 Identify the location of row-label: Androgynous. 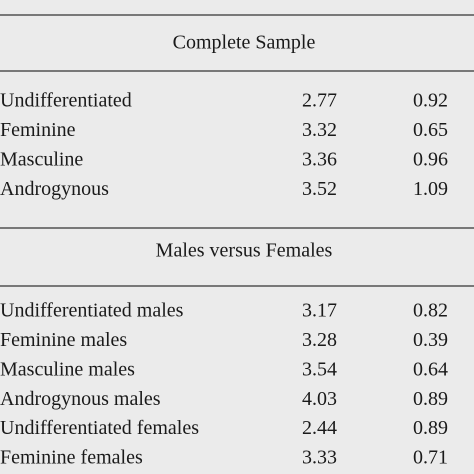
(54, 189).